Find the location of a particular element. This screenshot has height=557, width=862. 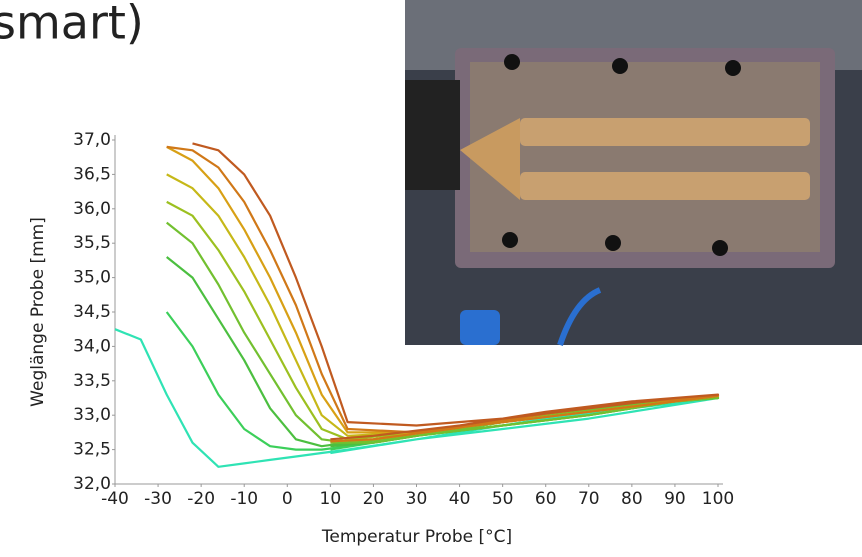

y-tick-label: 34,5 is located at coordinates (92, 312).